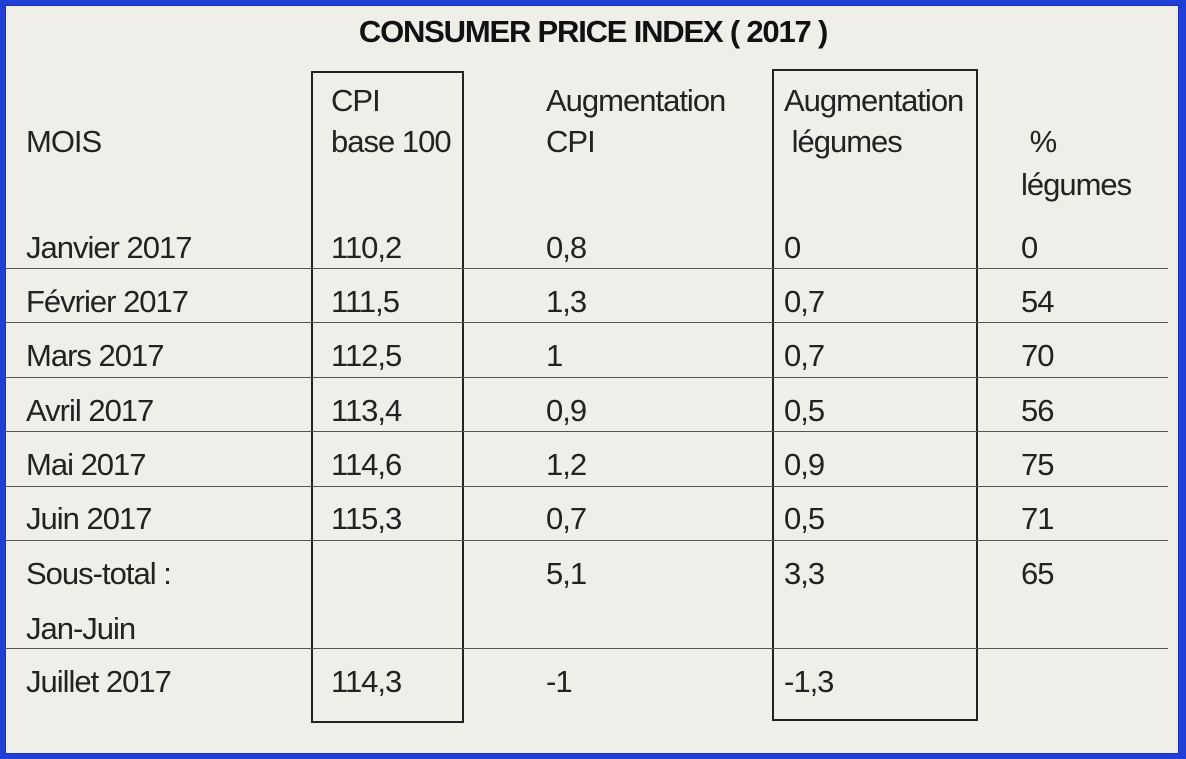 The image size is (1186, 759). Describe the element at coordinates (1076, 184) in the screenshot. I see `header-pct-leg-line2: légumes` at that location.